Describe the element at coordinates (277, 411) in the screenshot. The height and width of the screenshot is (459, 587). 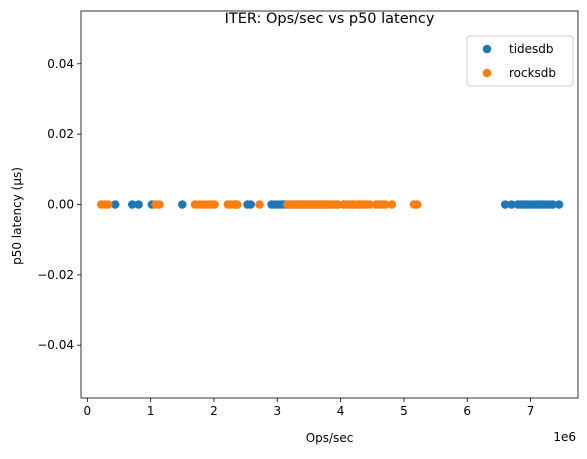
I see `x-tick-label: 3` at that location.